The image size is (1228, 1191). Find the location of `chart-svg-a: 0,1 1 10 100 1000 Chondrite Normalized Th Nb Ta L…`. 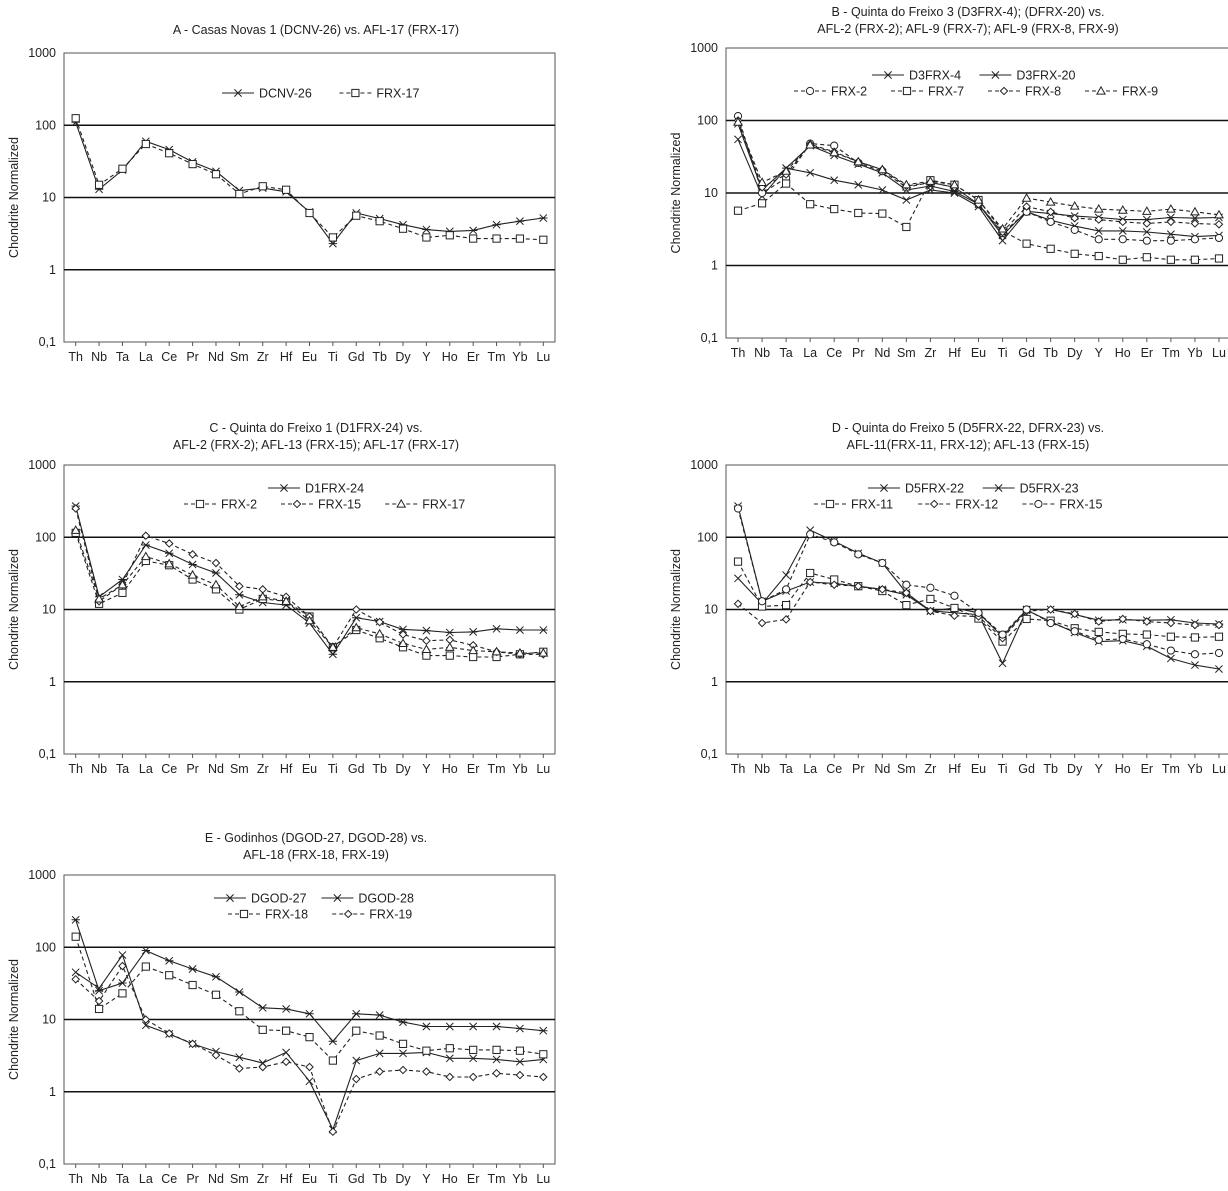

chart-svg-a: 0,1 1 10 100 1000 Chondrite Normalized Th Nb Ta L… is located at coordinates (281, 205).